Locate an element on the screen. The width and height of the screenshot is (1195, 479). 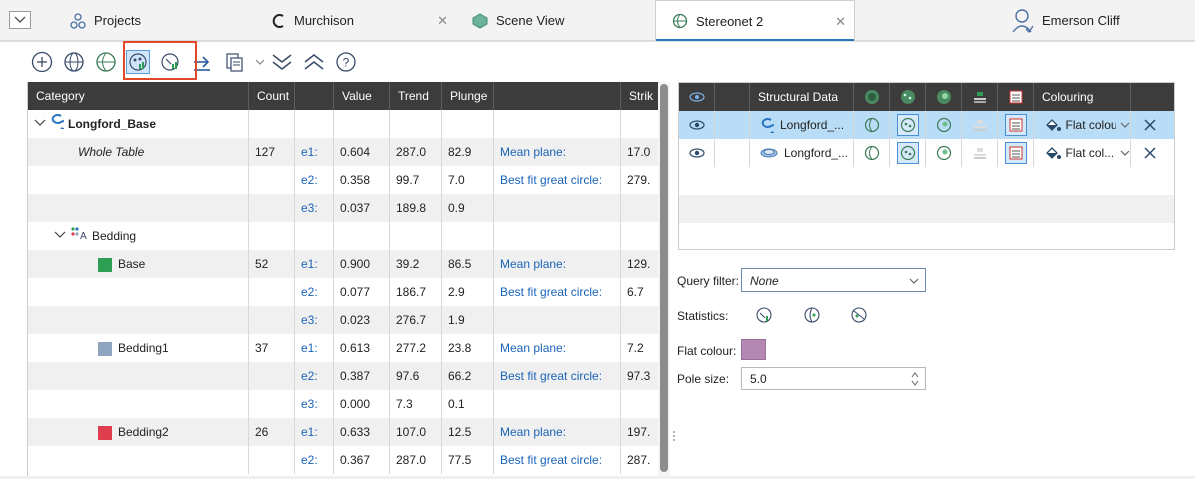
table-row: e3: 0.000 7.3 0.1 is located at coordinates (343, 404).